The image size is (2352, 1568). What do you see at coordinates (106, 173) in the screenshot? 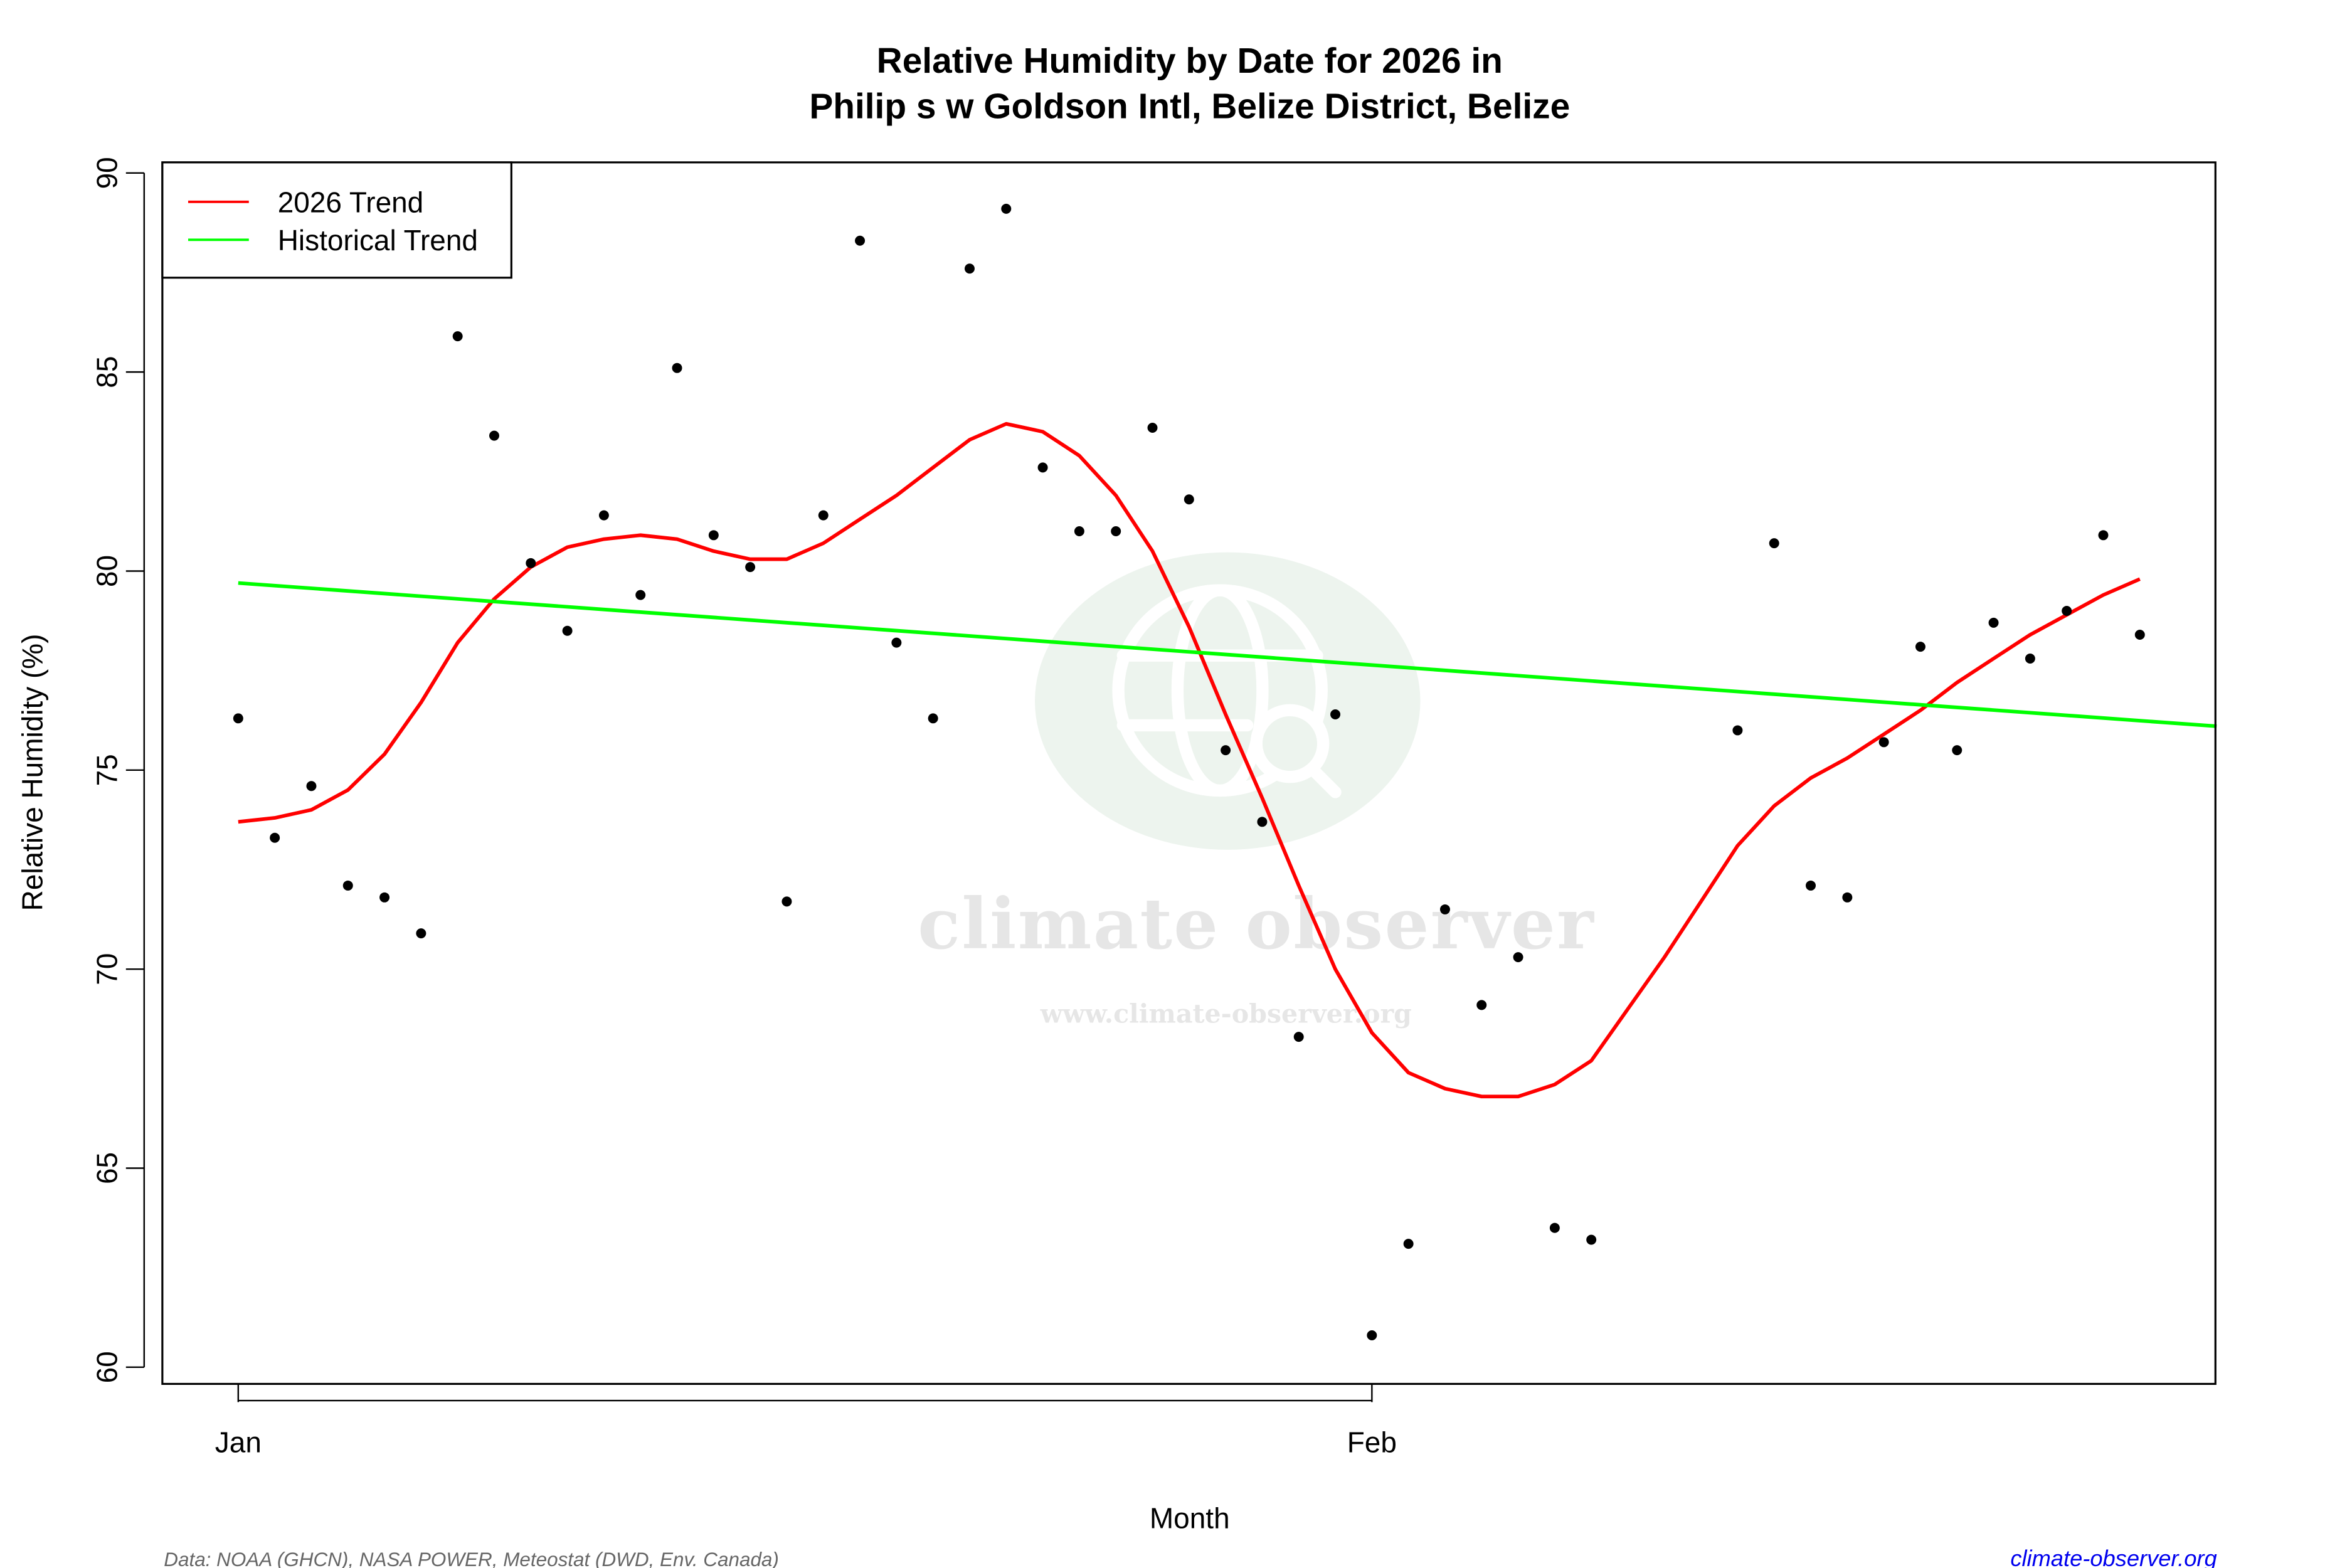
I see `y-tick-label: 90` at bounding box center [106, 173].